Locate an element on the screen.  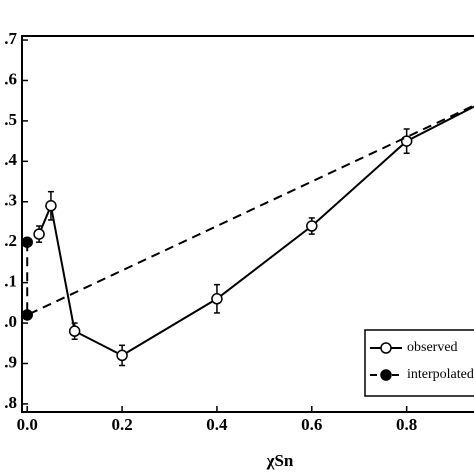
y-tick-label: .9 is located at coordinates (10, 361).